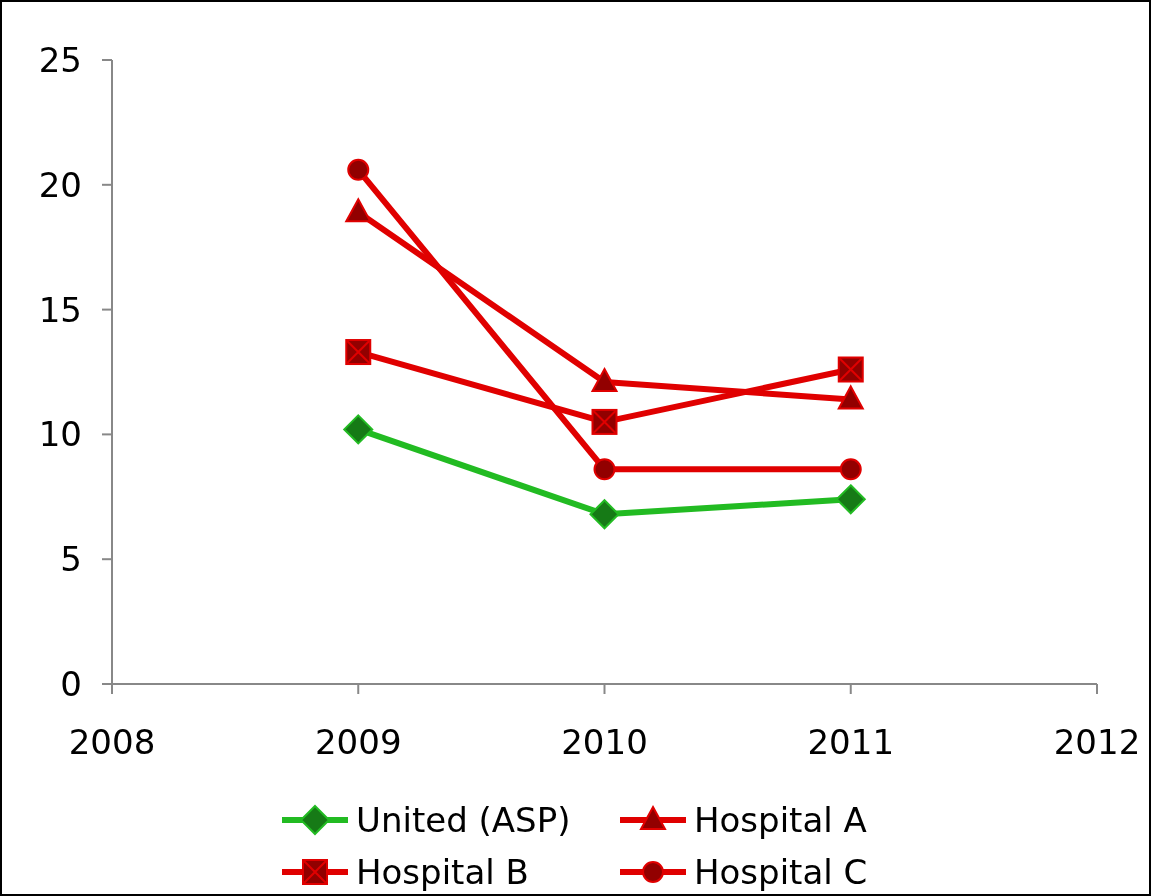 This screenshot has height=896, width=1151. Describe the element at coordinates (463, 820) in the screenshot. I see `legend-label: United (ASP)` at that location.